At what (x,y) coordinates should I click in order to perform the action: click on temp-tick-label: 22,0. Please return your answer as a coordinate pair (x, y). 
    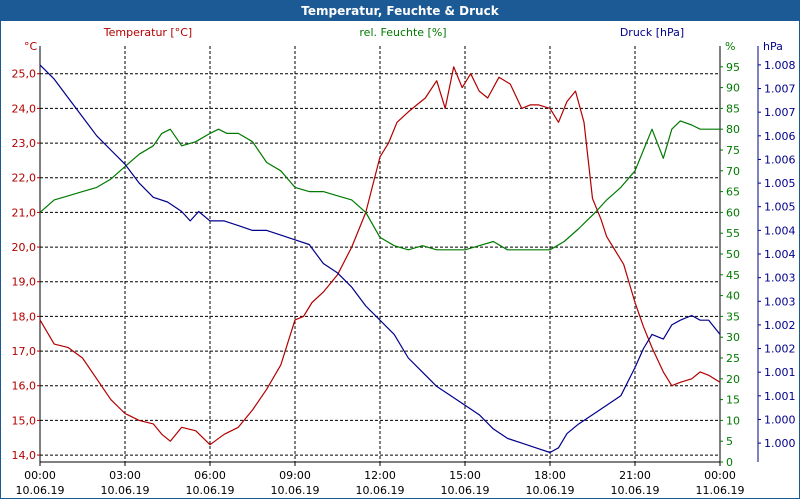
    Looking at the image, I should click on (24, 178).